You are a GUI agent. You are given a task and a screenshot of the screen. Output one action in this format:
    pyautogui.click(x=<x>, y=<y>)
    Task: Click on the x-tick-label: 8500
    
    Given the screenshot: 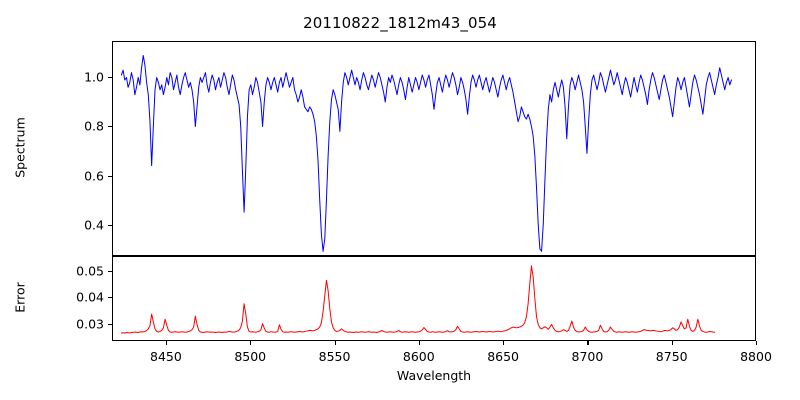 What is the action you would take?
    pyautogui.click(x=250, y=356)
    